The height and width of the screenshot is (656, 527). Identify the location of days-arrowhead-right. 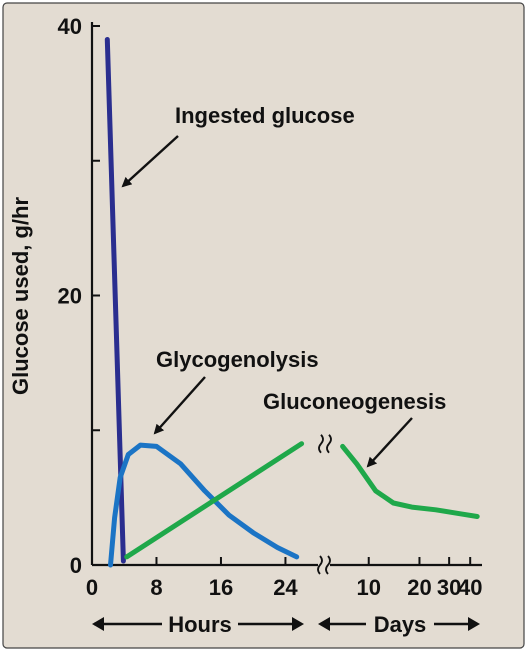
(474, 624).